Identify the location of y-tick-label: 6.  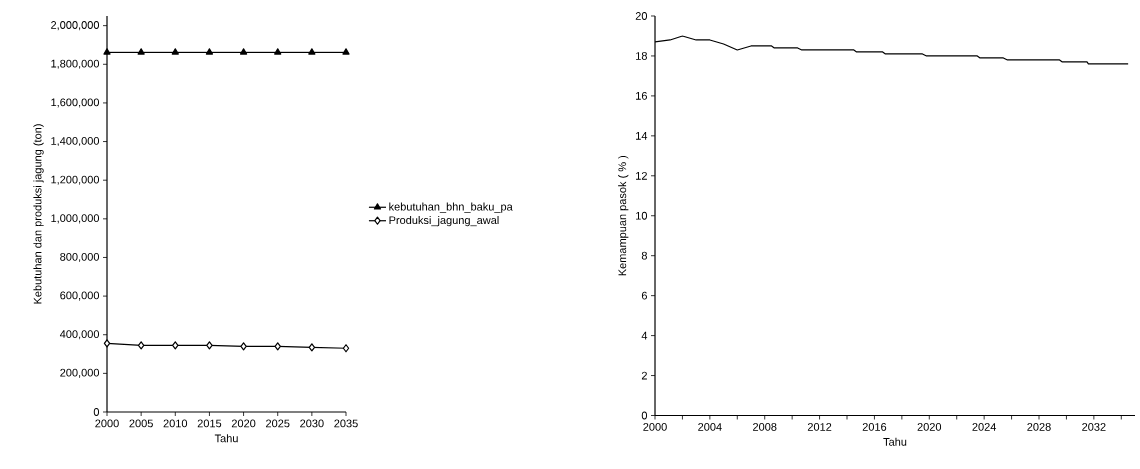
(644, 295).